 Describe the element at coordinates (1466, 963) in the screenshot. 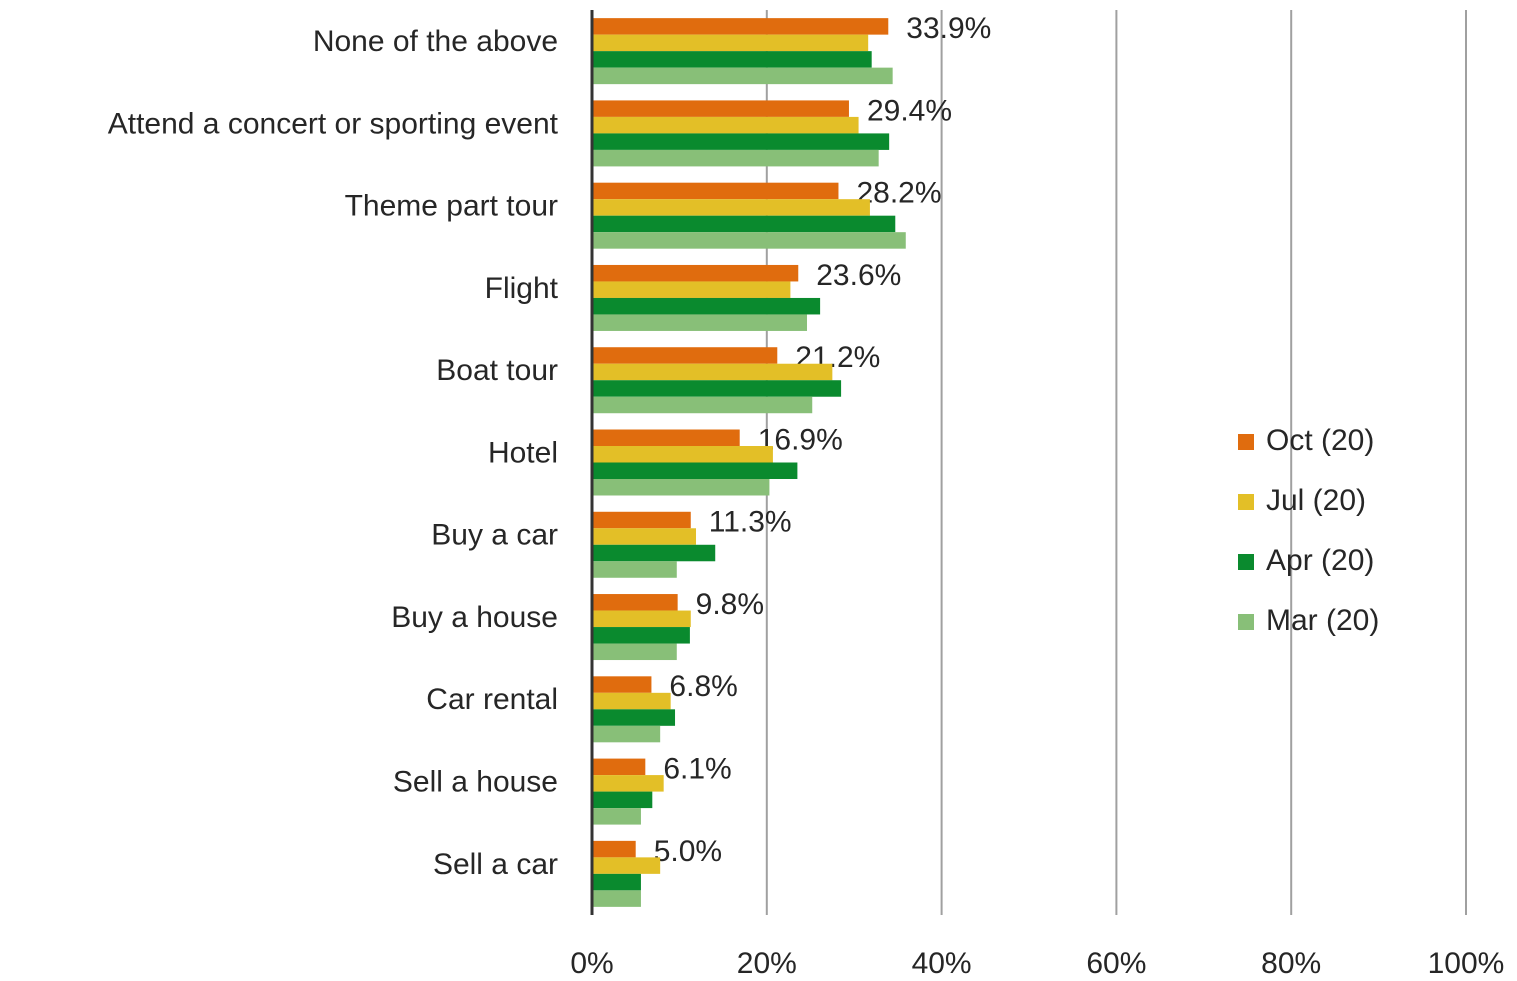

I see `x-tick-label: 100%` at that location.